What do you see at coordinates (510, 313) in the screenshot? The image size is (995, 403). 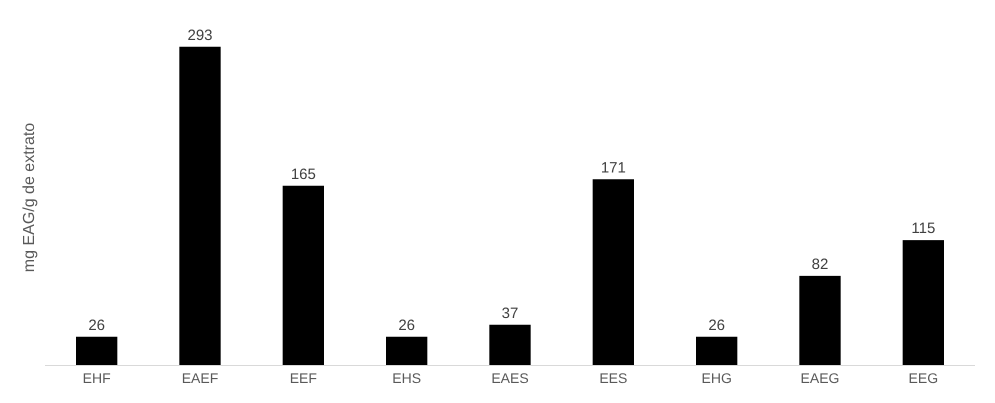 I see `data-label: 37` at bounding box center [510, 313].